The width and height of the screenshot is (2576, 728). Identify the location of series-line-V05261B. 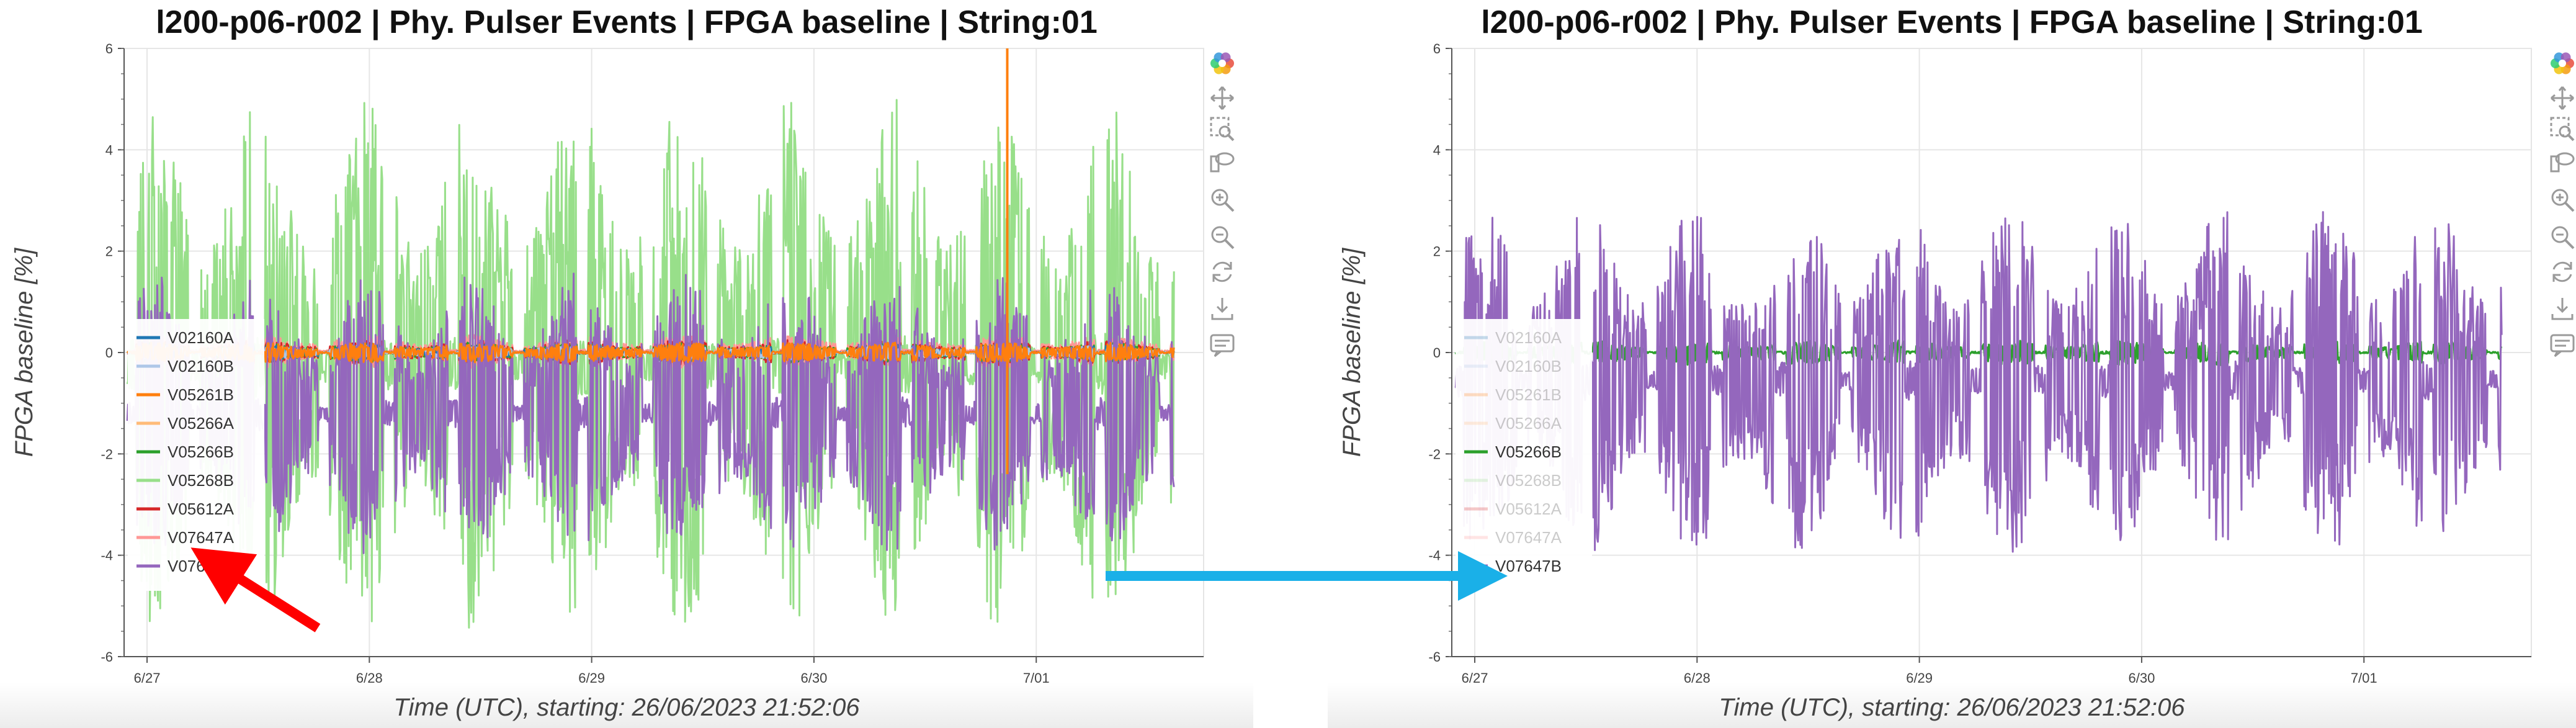
(650, 352).